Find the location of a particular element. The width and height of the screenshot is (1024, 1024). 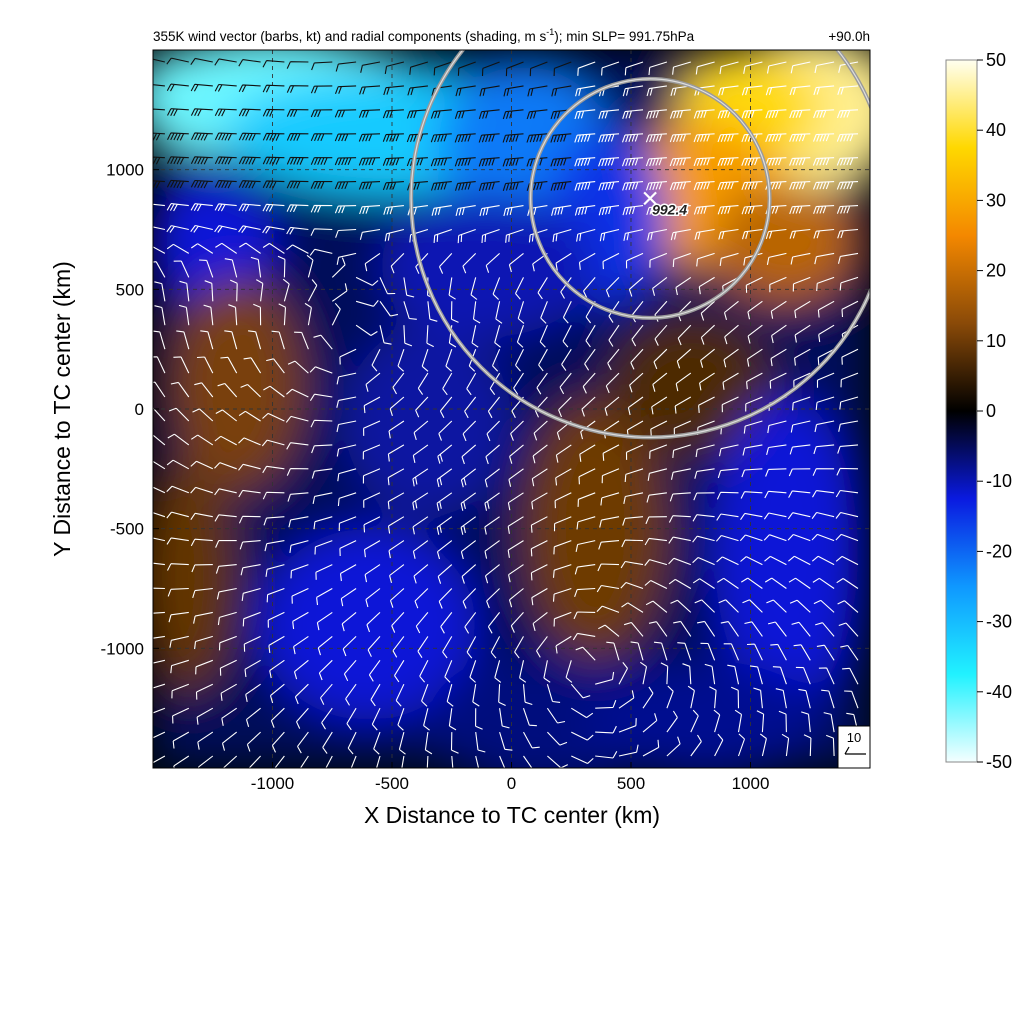

colorbar-tick-label: -50 is located at coordinates (999, 762).